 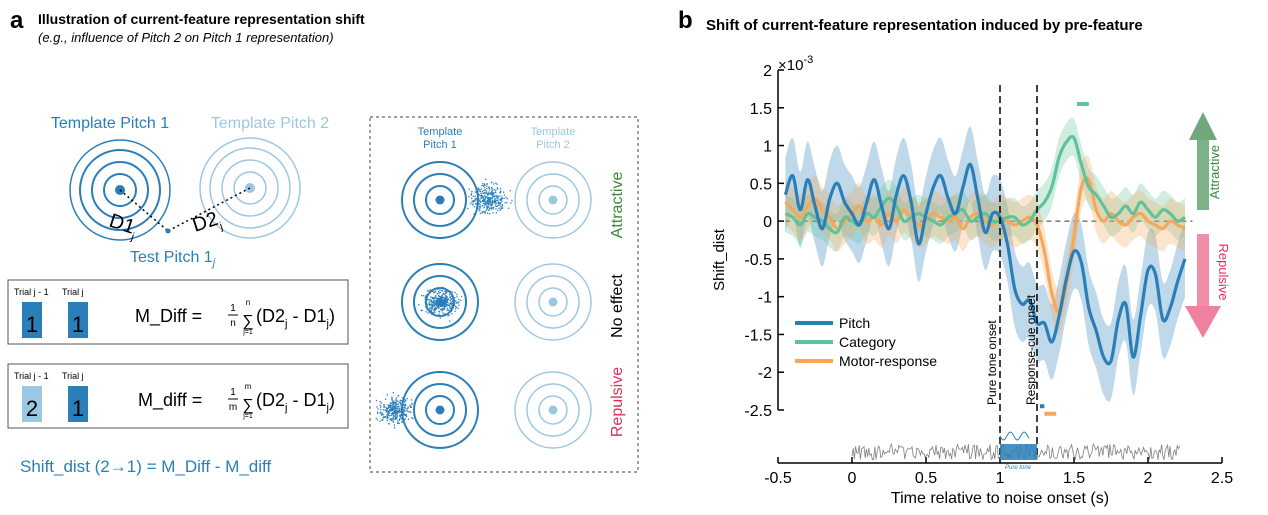 I want to click on trial-prev-value: 2, so click(x=32, y=408).